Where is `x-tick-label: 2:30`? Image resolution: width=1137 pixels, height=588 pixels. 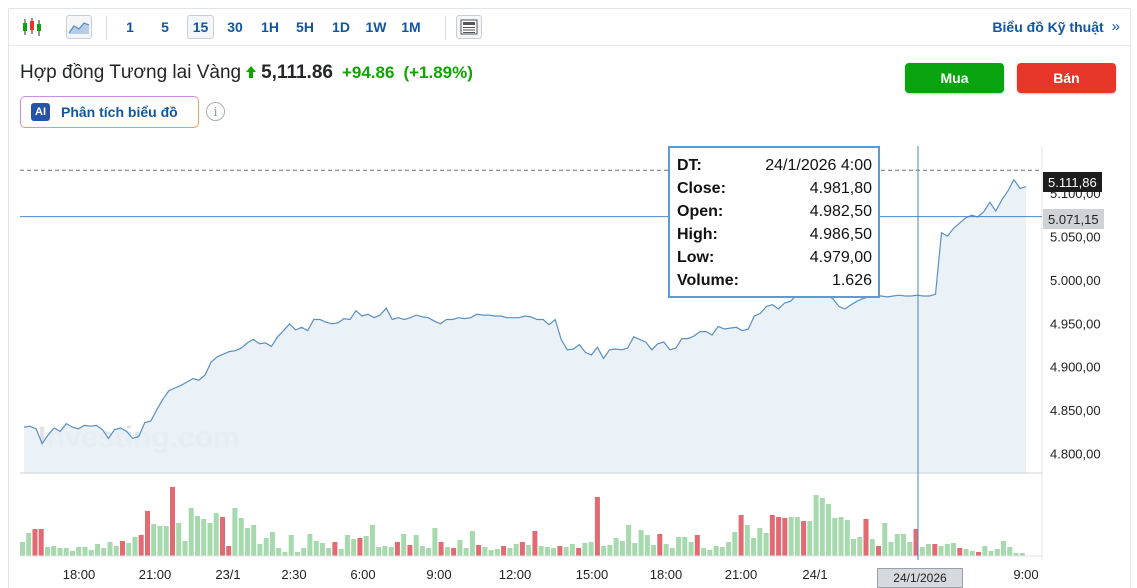 x-tick-label: 2:30 is located at coordinates (293, 574).